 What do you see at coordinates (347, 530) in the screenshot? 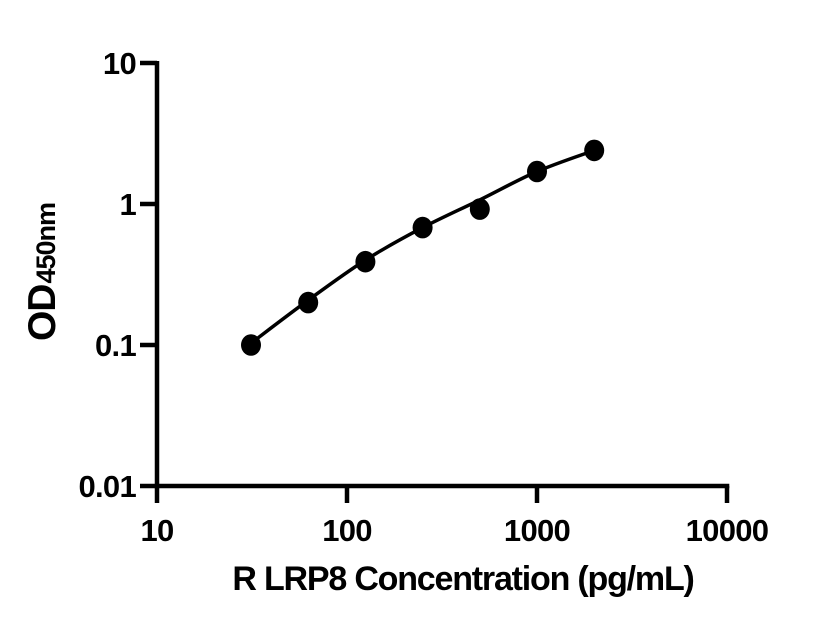
I see `x-tick-label: 100` at bounding box center [347, 530].